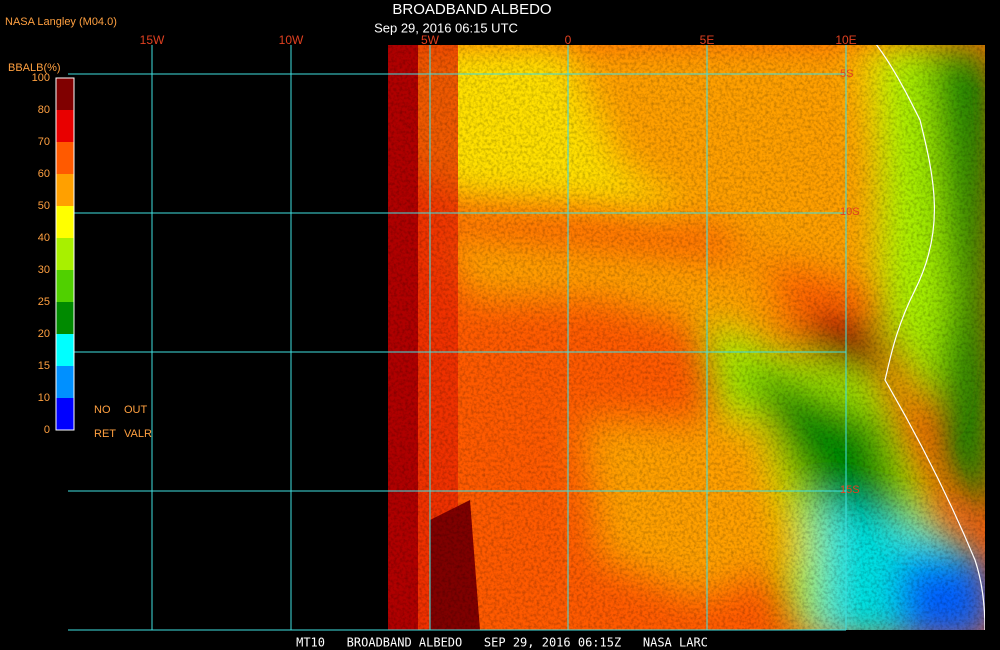  I want to click on latitude-label: 10S, so click(850, 212).